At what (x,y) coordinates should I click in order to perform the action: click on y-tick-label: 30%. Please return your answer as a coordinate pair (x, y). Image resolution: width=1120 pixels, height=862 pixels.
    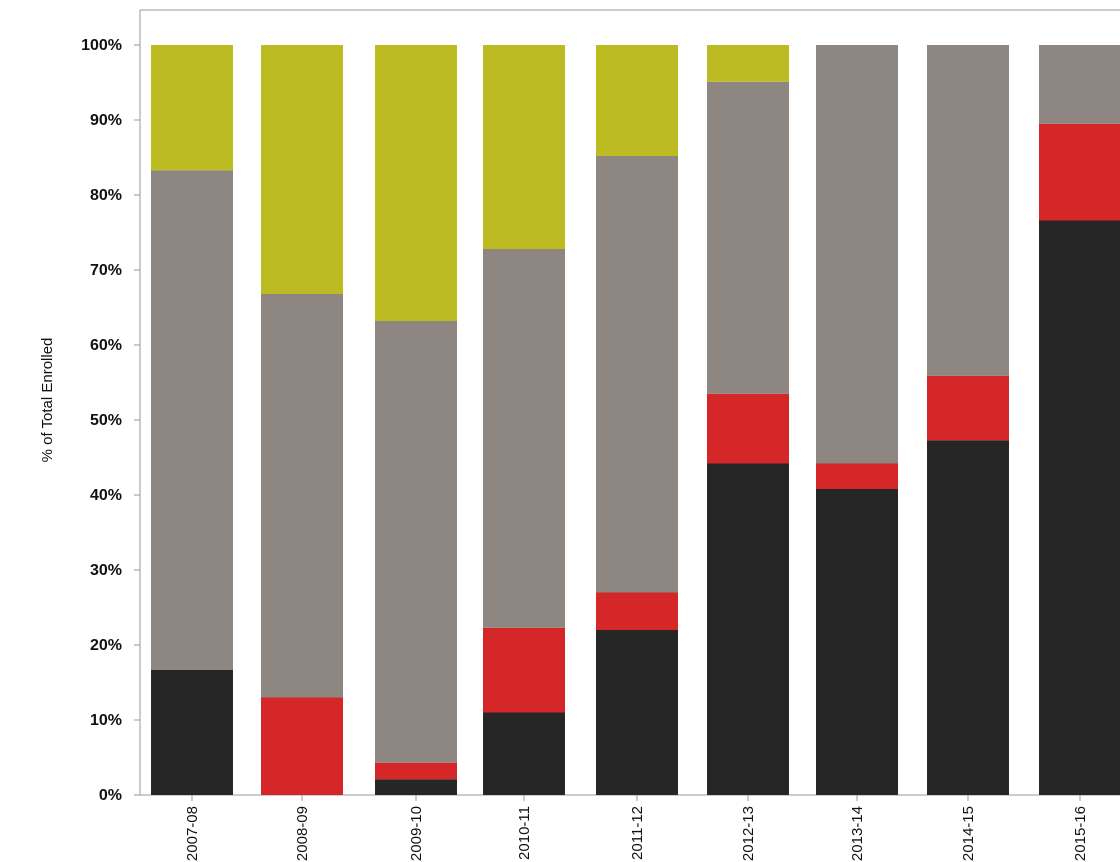
    Looking at the image, I should click on (106, 570).